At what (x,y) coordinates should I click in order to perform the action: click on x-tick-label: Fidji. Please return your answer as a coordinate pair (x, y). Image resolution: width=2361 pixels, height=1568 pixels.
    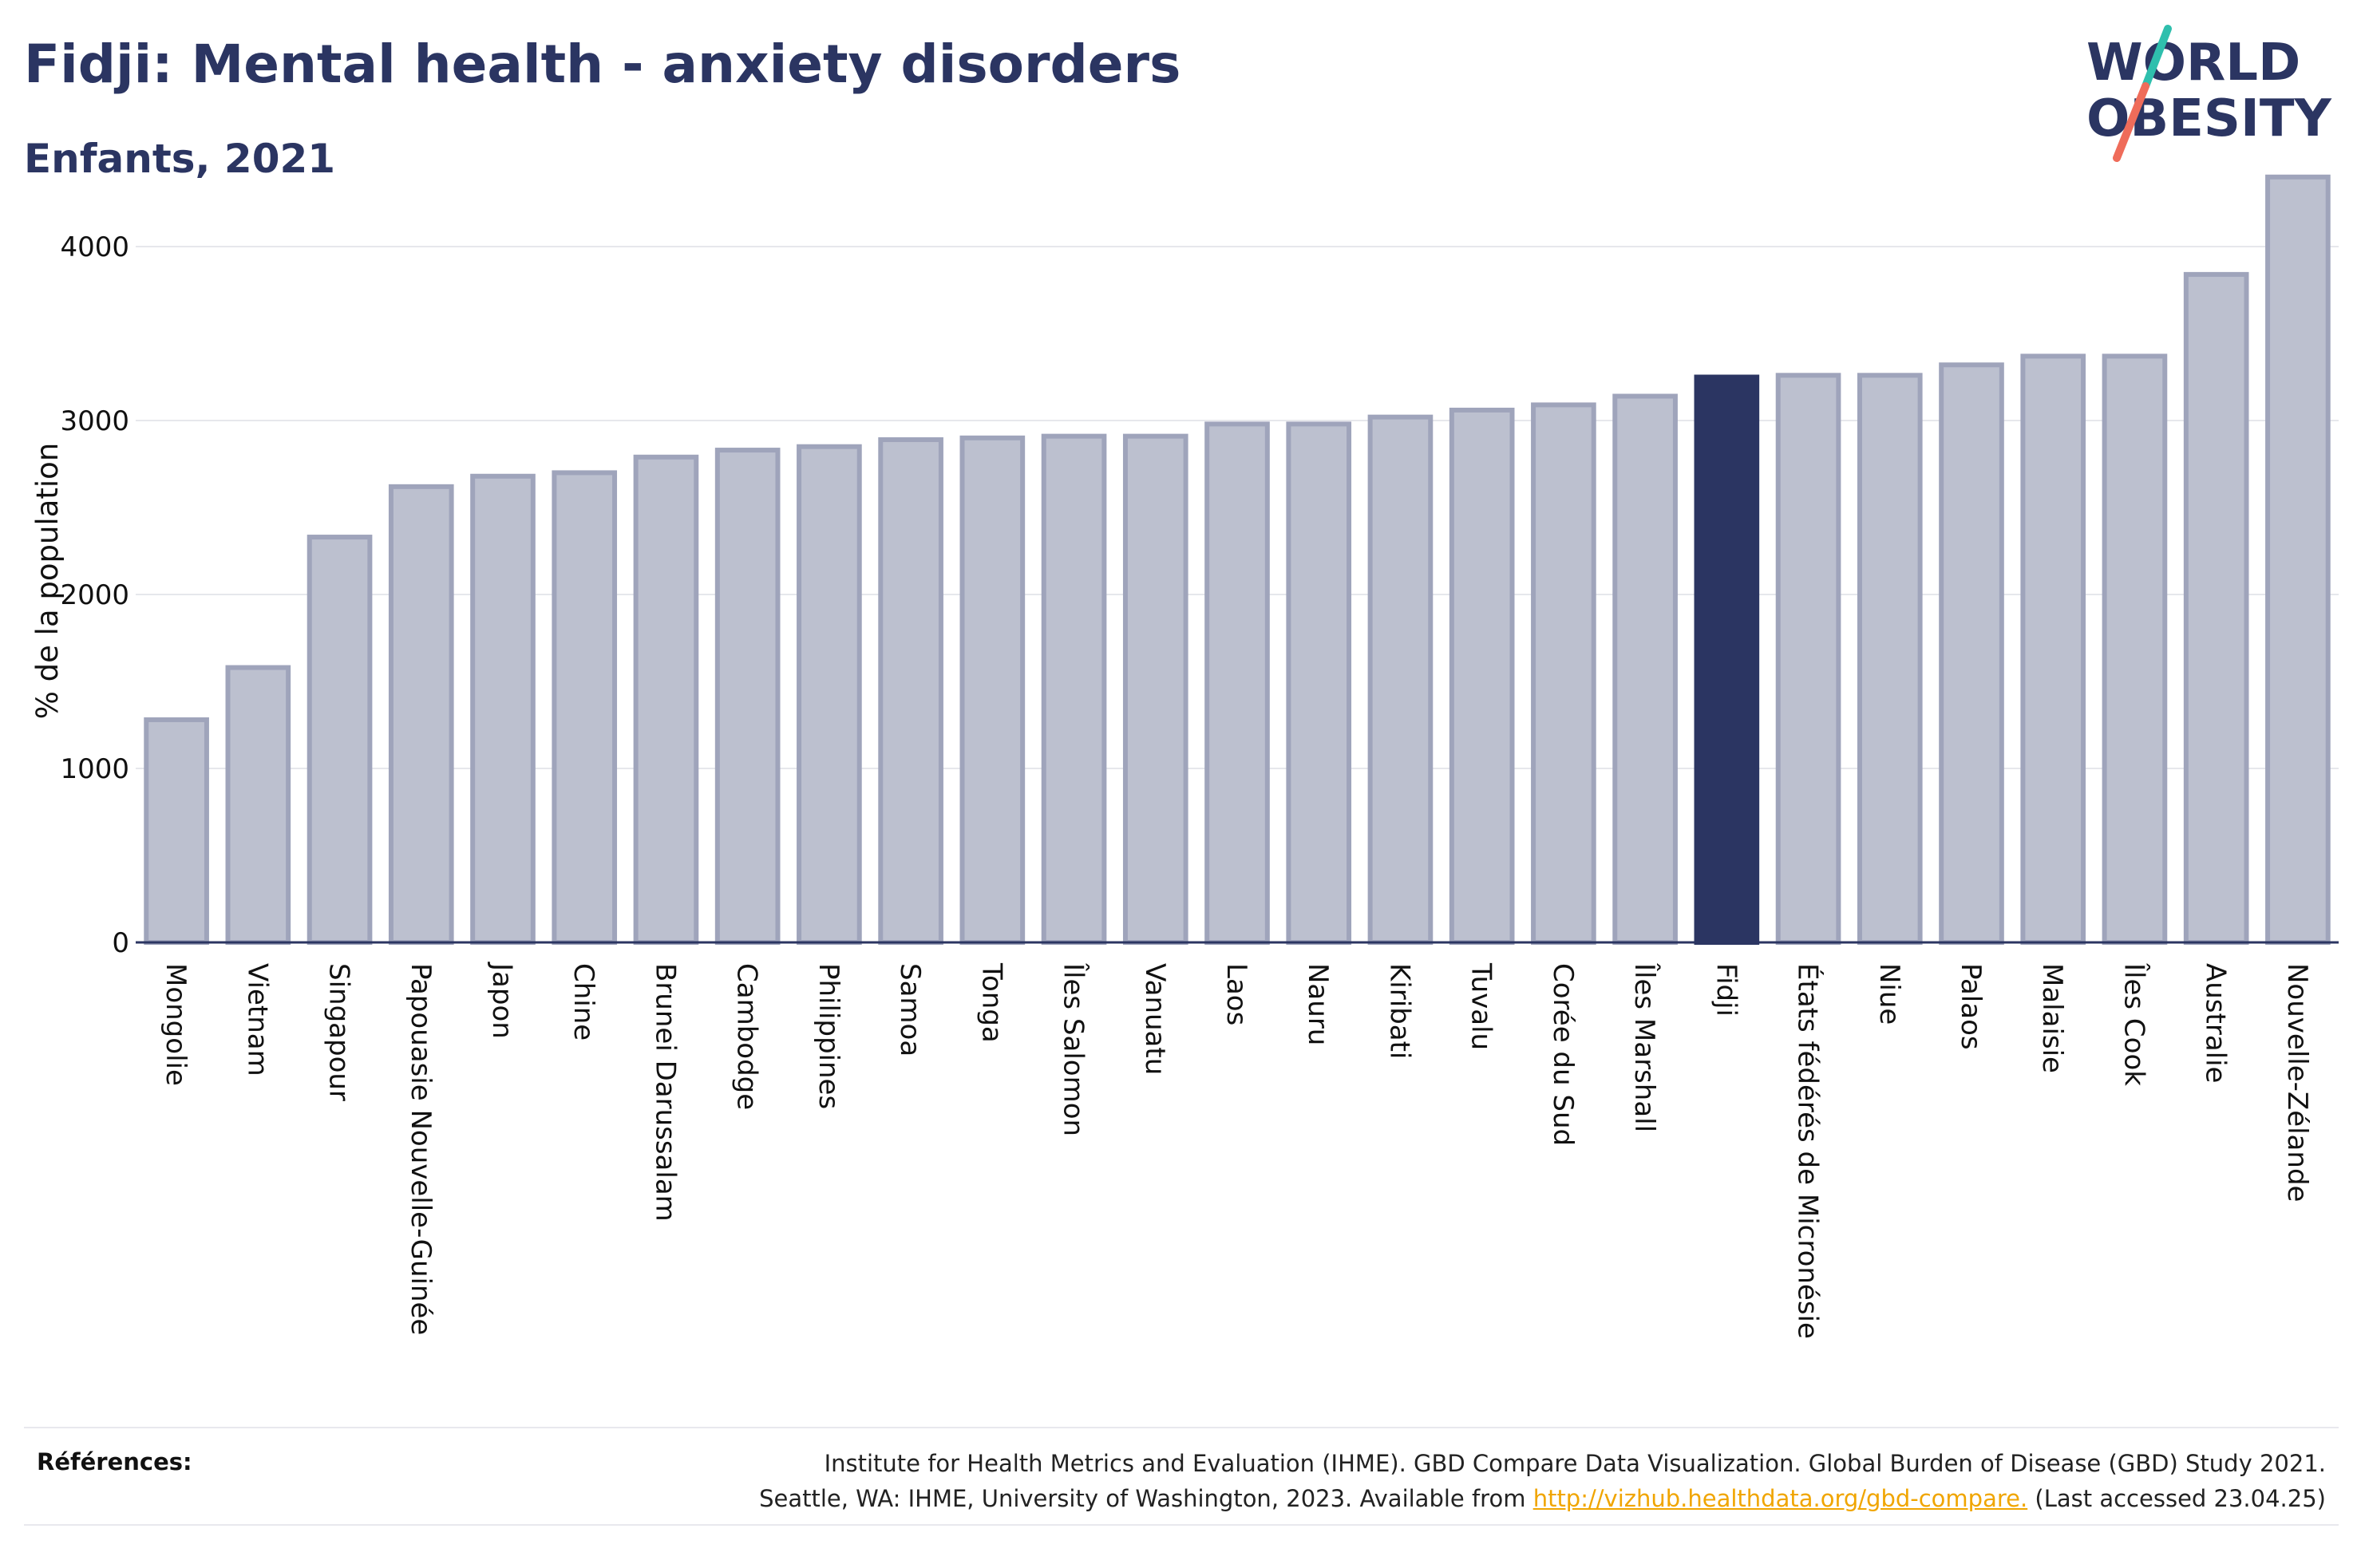
    Looking at the image, I should click on (1726, 990).